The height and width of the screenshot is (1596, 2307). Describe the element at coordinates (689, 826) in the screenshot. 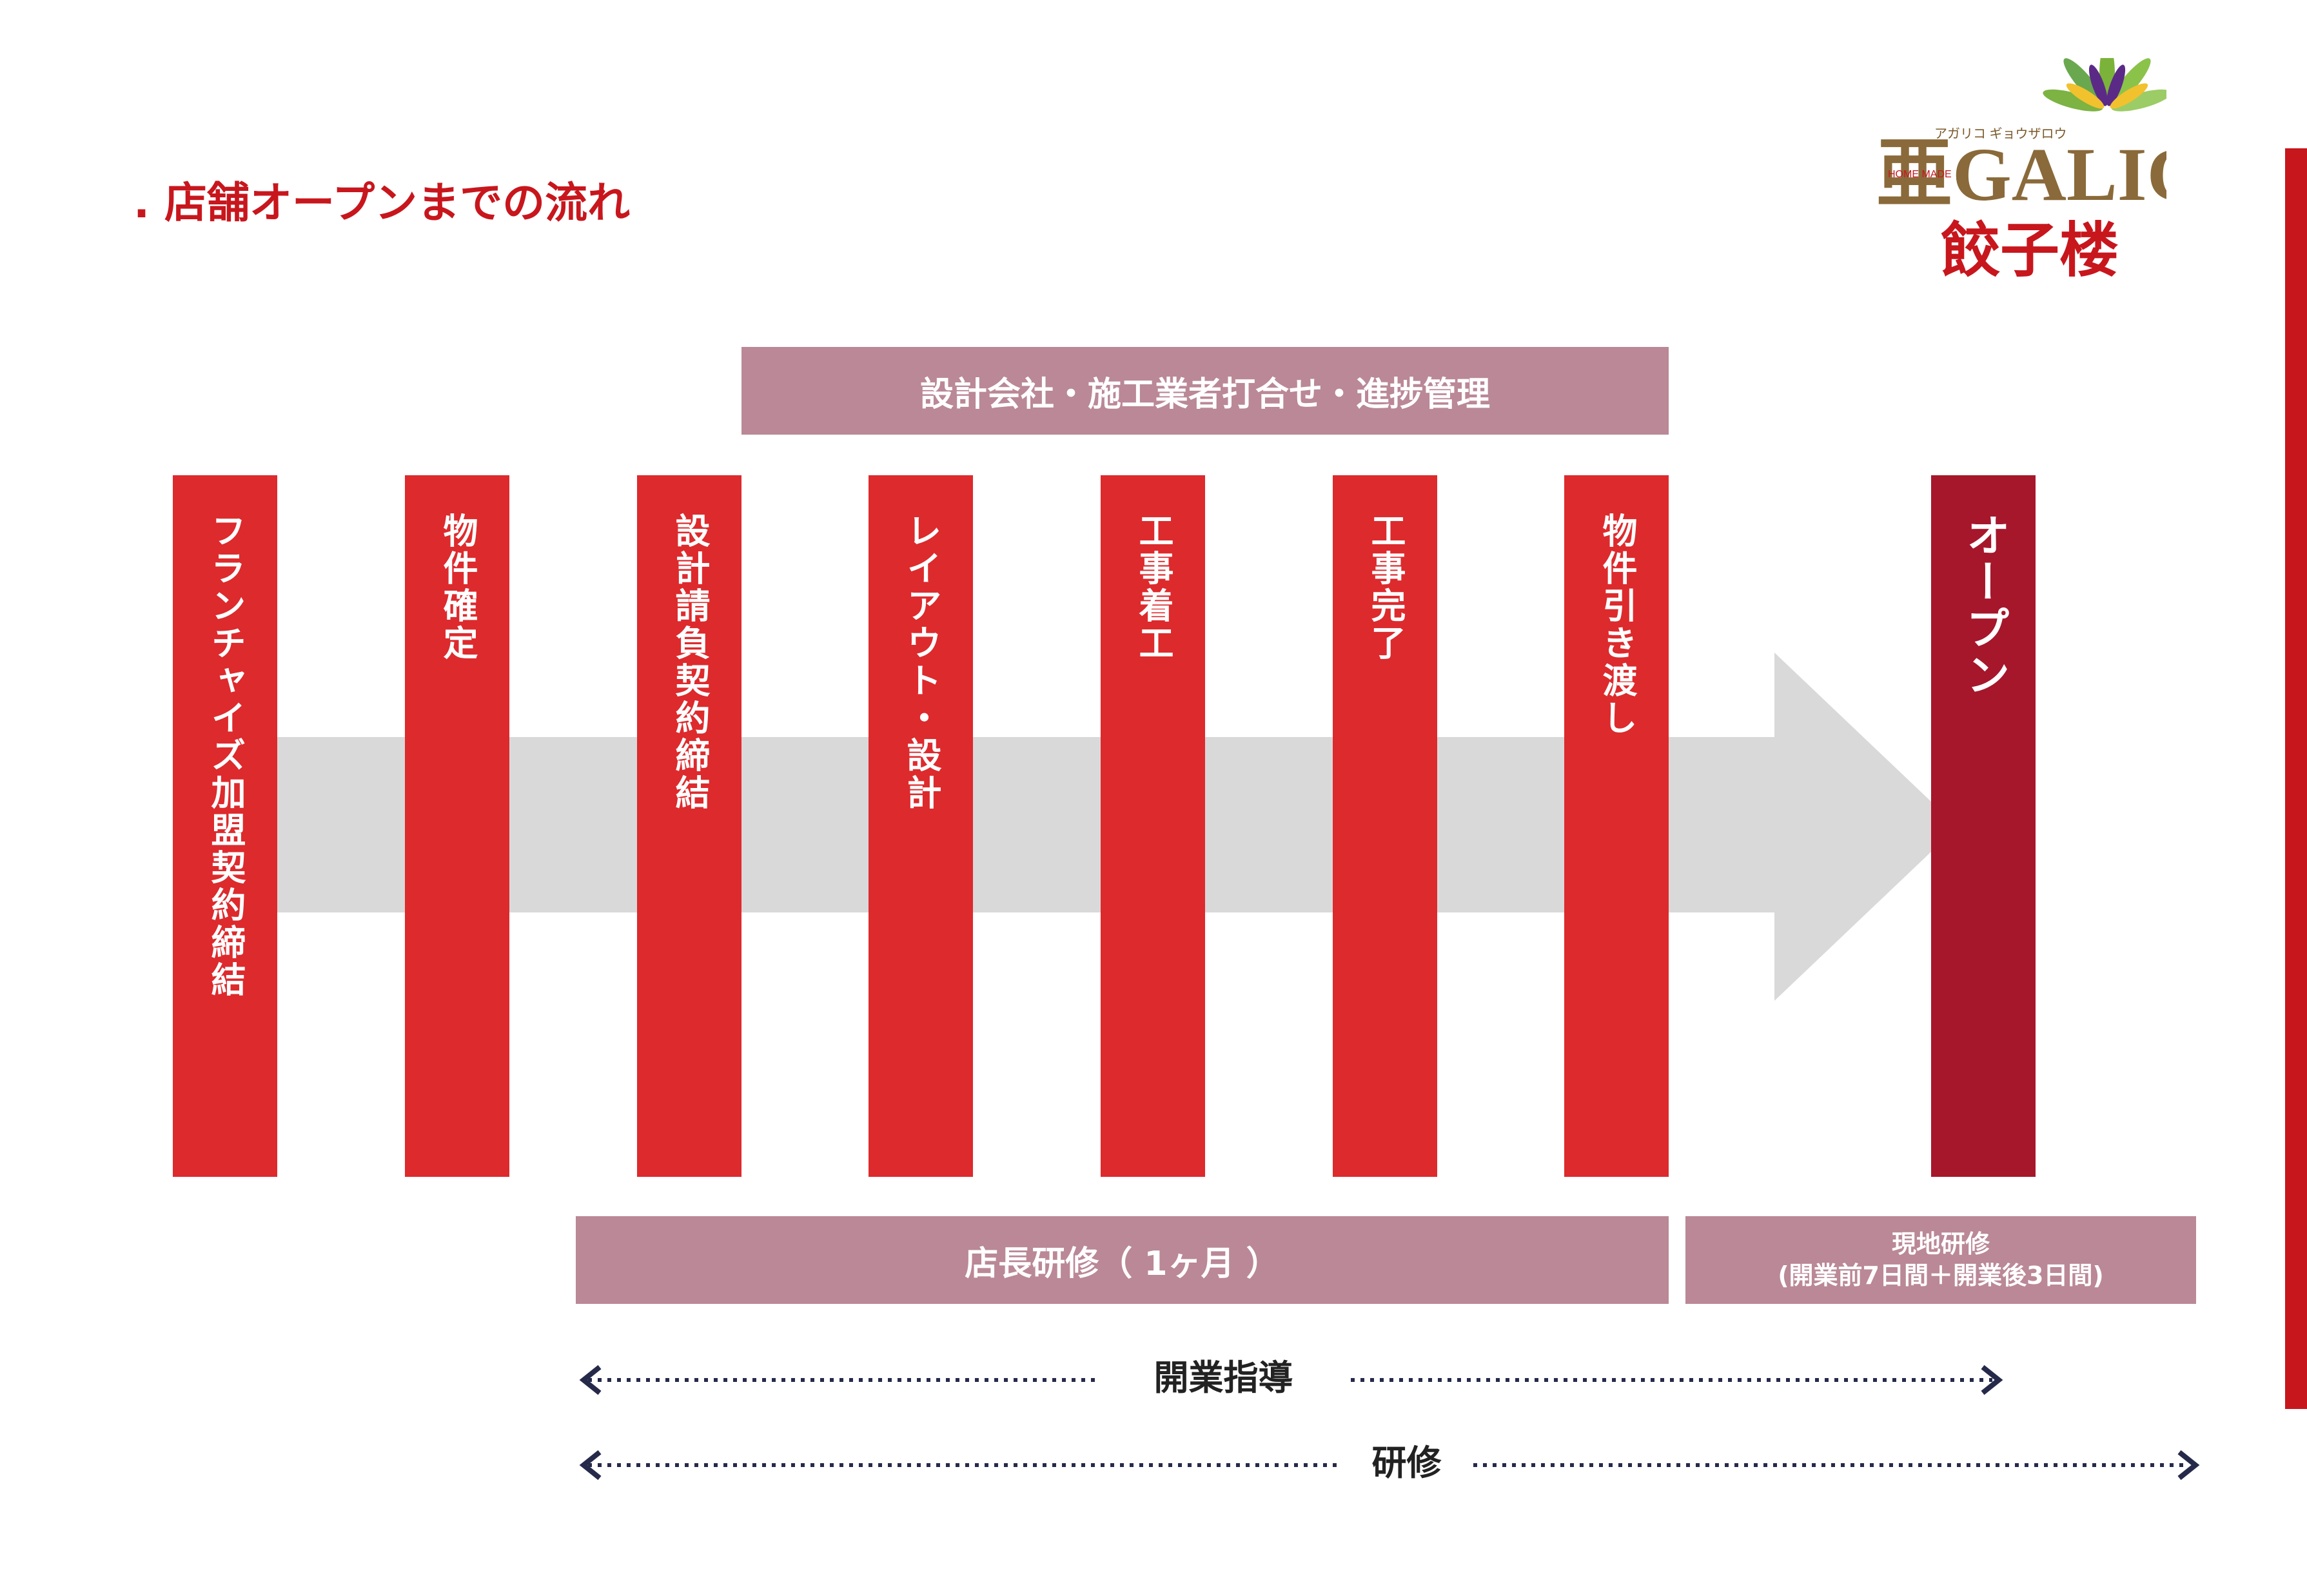

I see `step-design-contract: 設計請負契約締結` at that location.